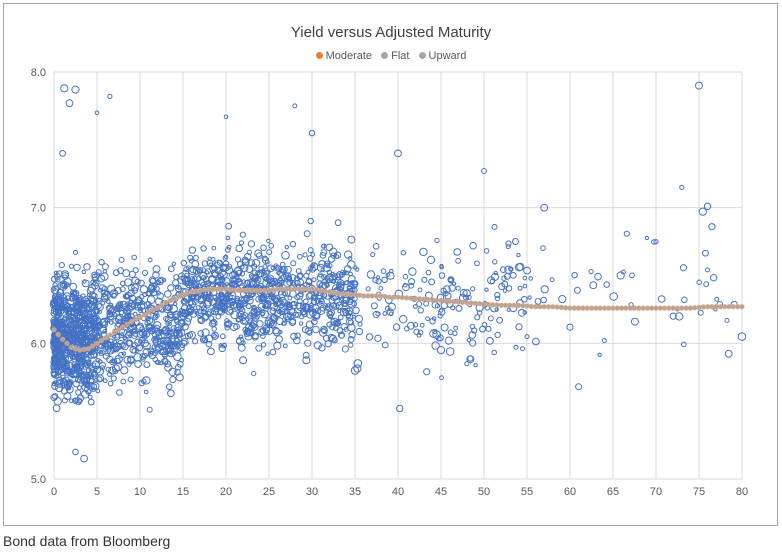  I want to click on legend-label-moderate: Moderate, so click(349, 56).